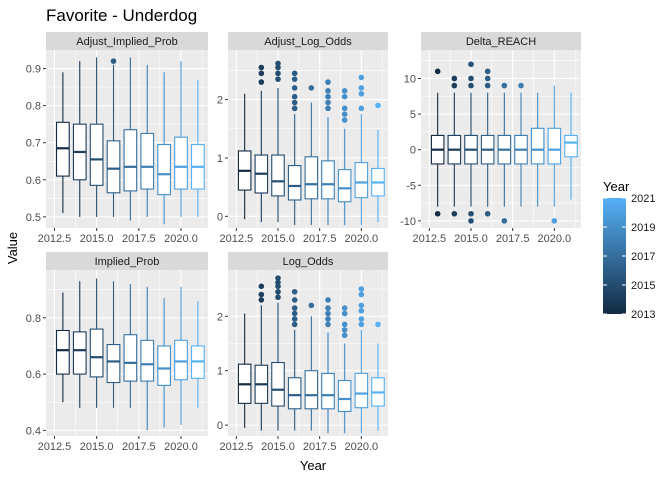  Describe the element at coordinates (344, 157) in the screenshot. I see `box-2019` at that location.